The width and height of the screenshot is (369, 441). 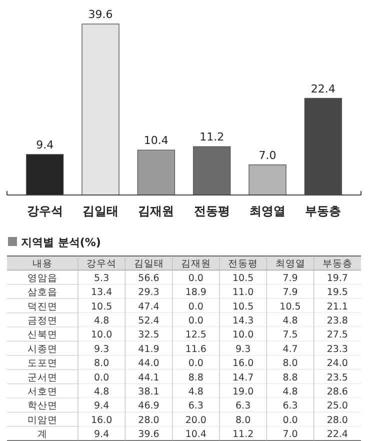 What do you see at coordinates (149, 392) in the screenshot?
I see `data-label: 38.1` at bounding box center [149, 392].